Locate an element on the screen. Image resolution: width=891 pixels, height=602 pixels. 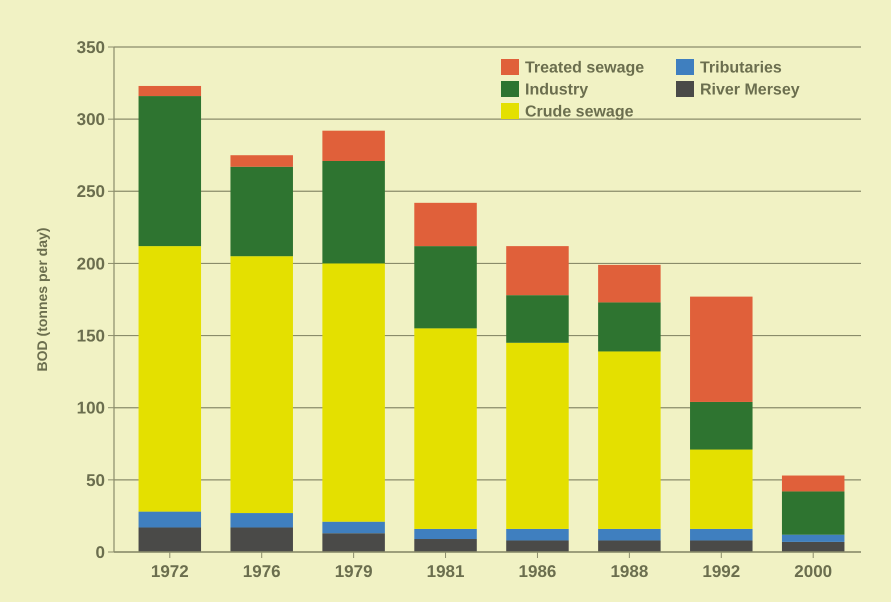
y-tick-label: 100 is located at coordinates (90, 408).